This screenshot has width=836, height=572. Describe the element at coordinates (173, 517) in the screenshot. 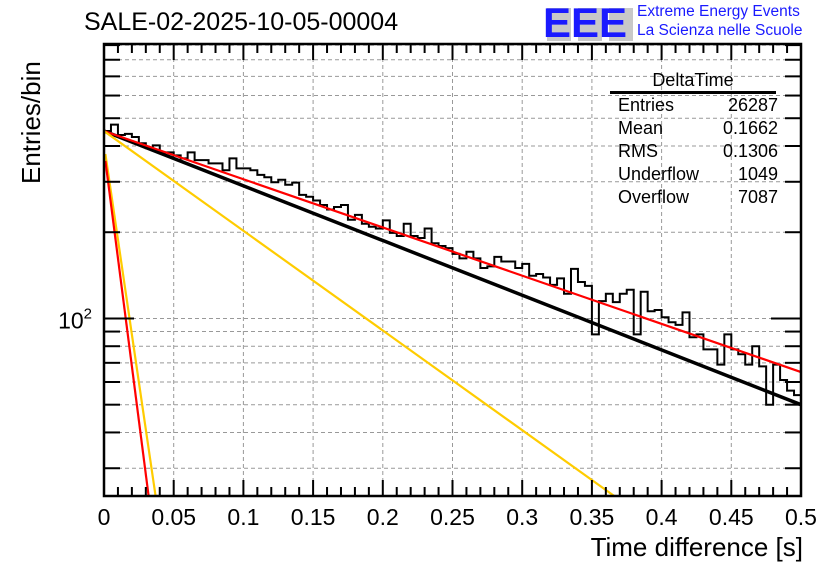

I see `x-tick-label: 0.05` at that location.